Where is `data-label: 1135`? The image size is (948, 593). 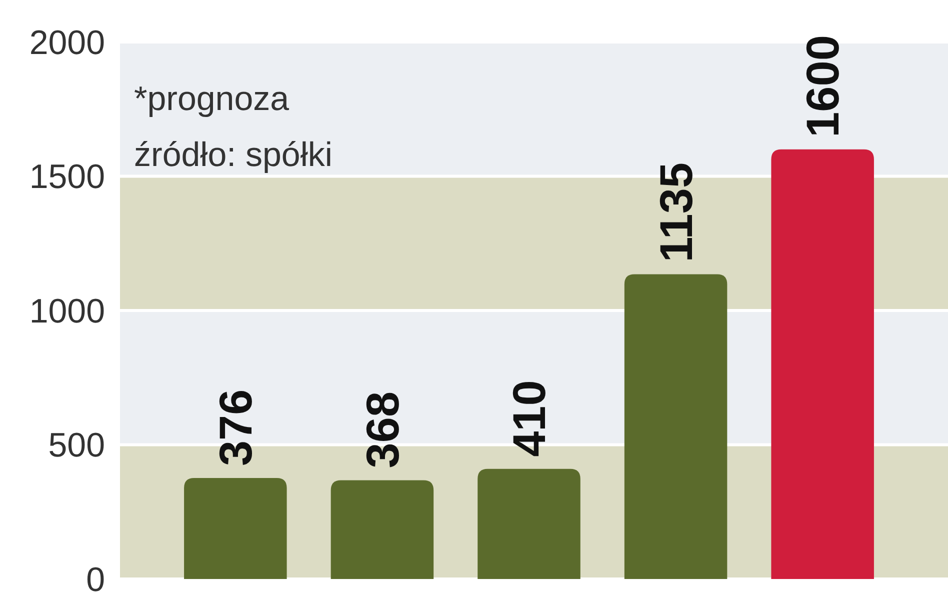 data-label: 1135 is located at coordinates (676, 212).